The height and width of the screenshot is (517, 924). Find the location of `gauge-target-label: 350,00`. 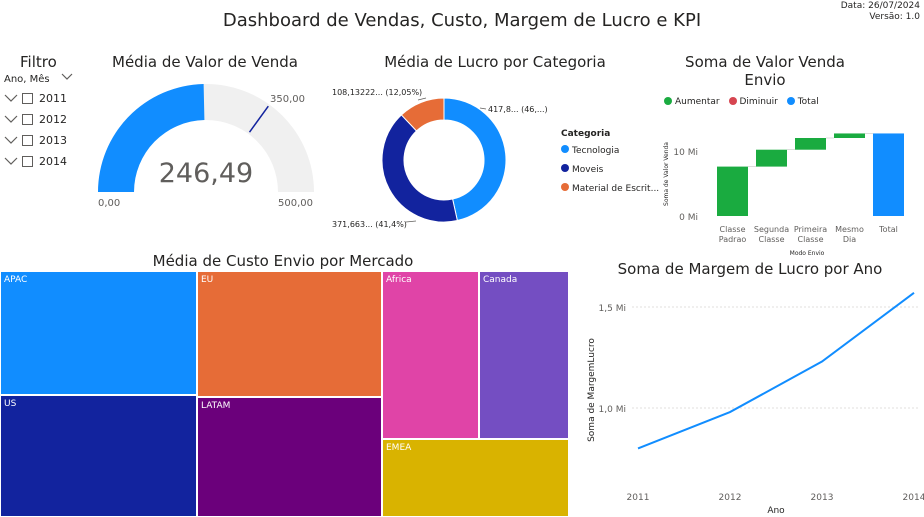

gauge-target-label: 350,00 is located at coordinates (287, 99).